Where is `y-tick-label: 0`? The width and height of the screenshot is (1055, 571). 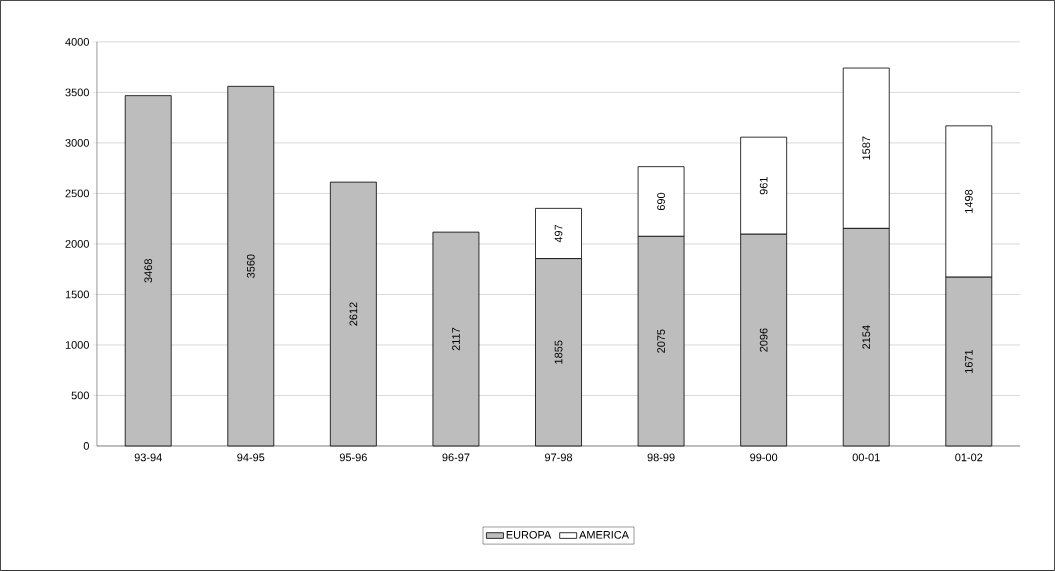
y-tick-label: 0 is located at coordinates (86, 446).